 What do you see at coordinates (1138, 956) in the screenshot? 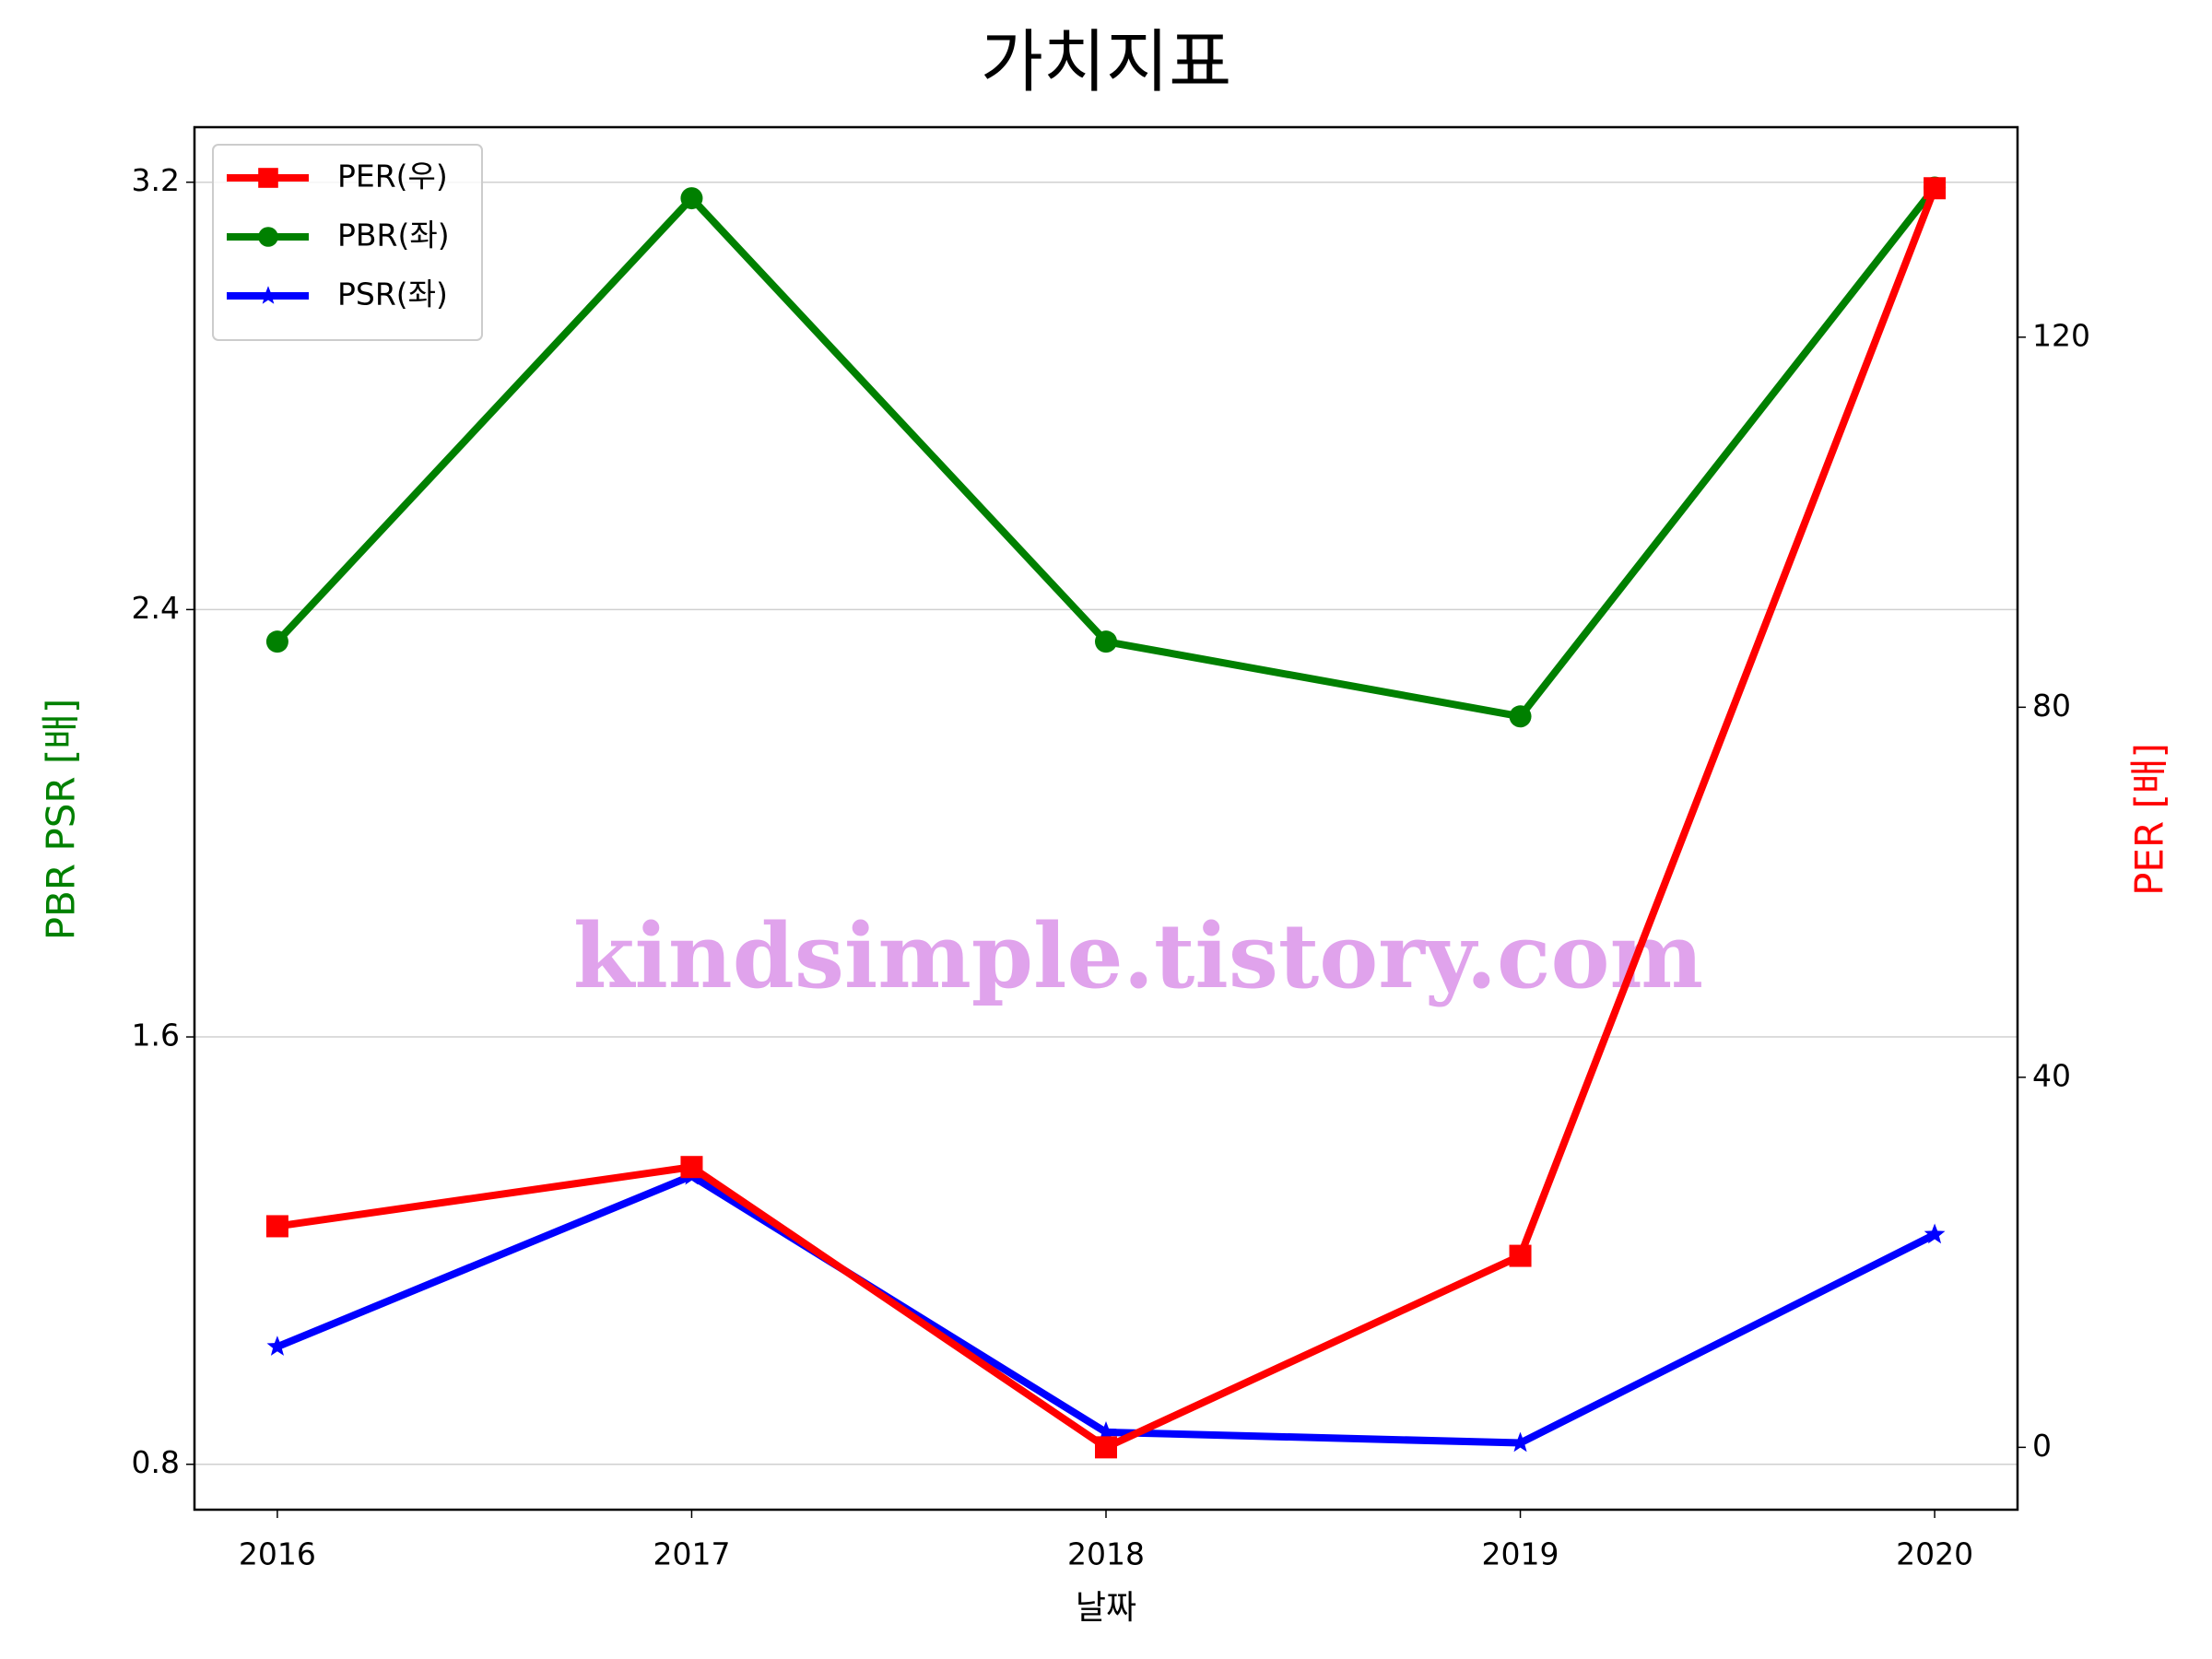
I see `watermark: kindsimple.tistory.com` at bounding box center [1138, 956].